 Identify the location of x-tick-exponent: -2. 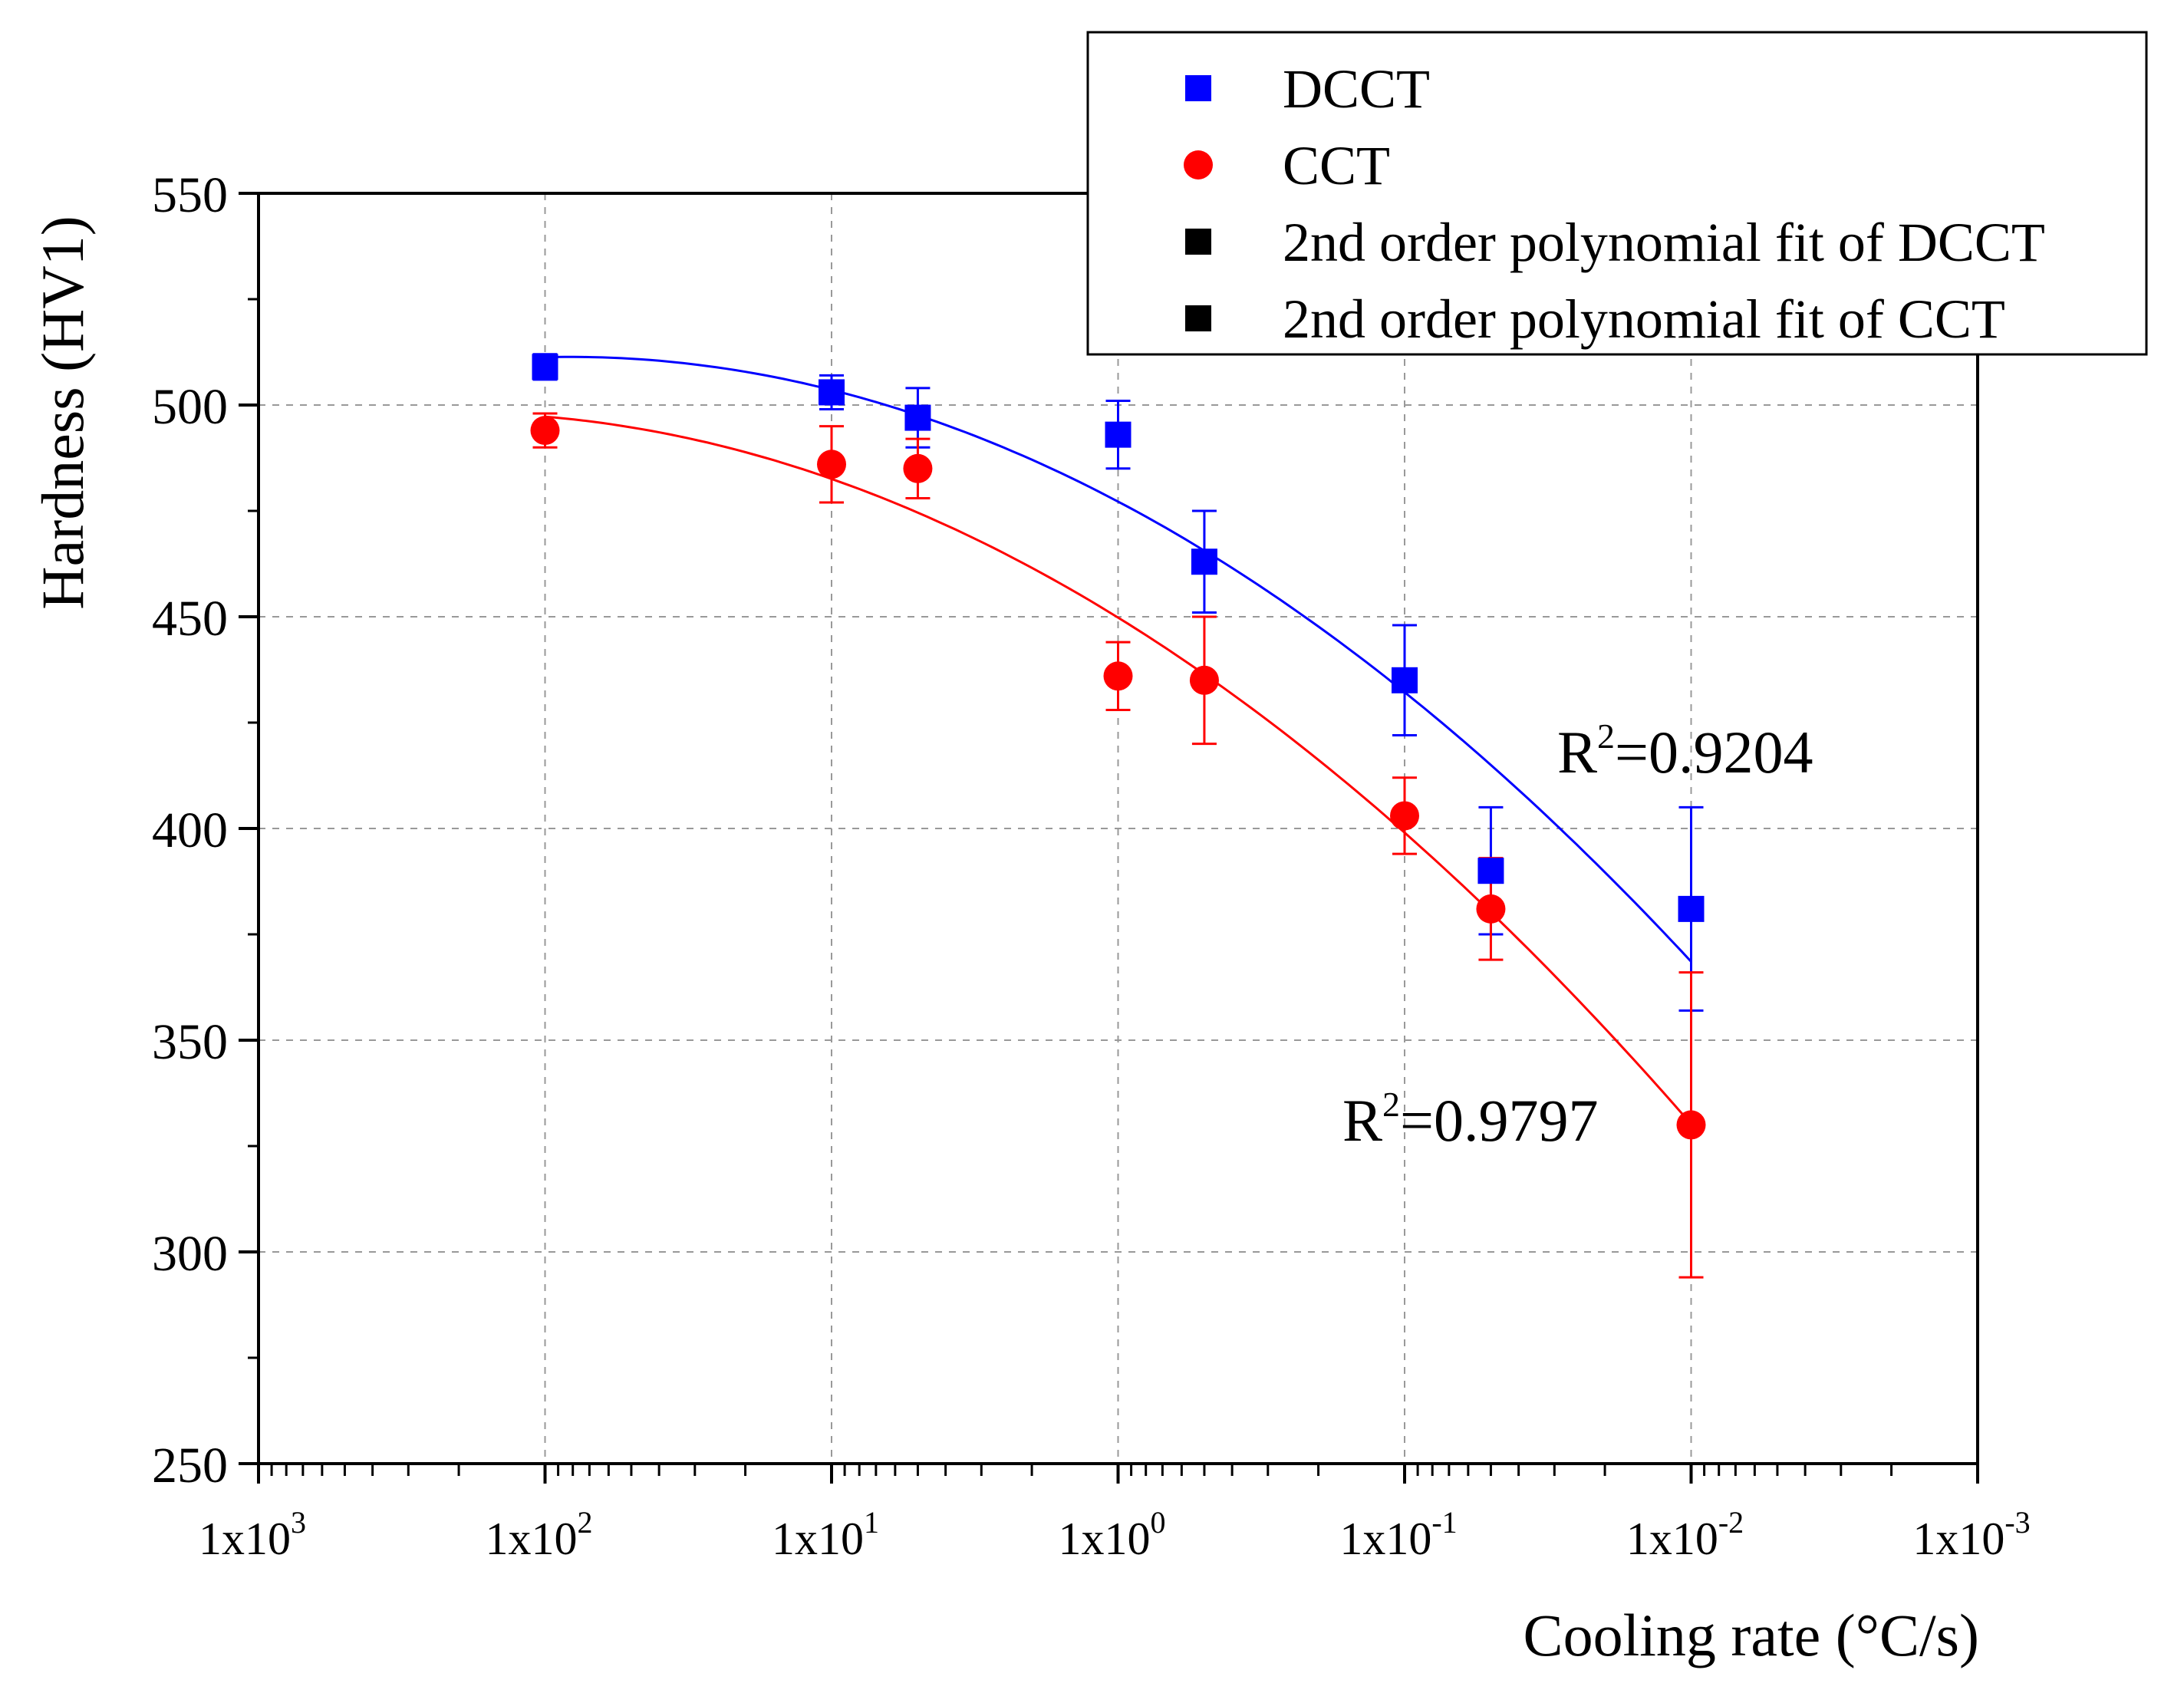
(1731, 1522).